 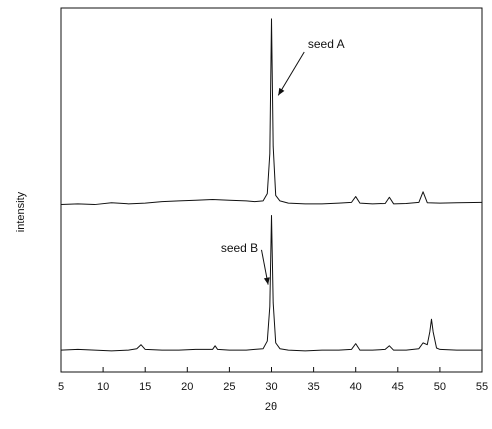 I want to click on x-axis-tick-labels: 5 10 15 20 25 30 35 40 45 50 55, so click(x=273, y=387).